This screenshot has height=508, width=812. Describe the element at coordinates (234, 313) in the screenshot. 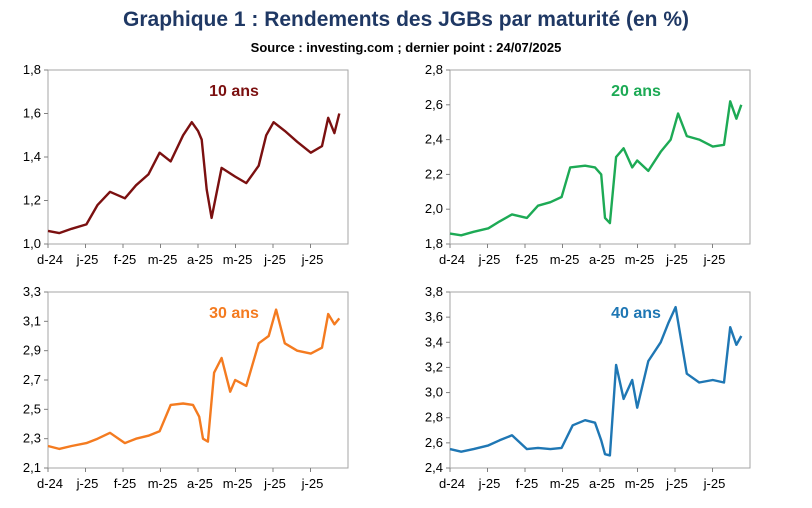

I see `panel-title: 30 ans` at that location.